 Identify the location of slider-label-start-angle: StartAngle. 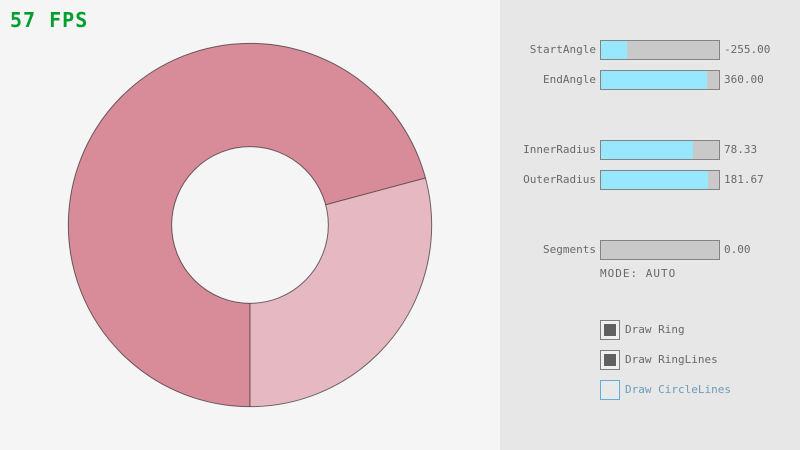
(562, 49).